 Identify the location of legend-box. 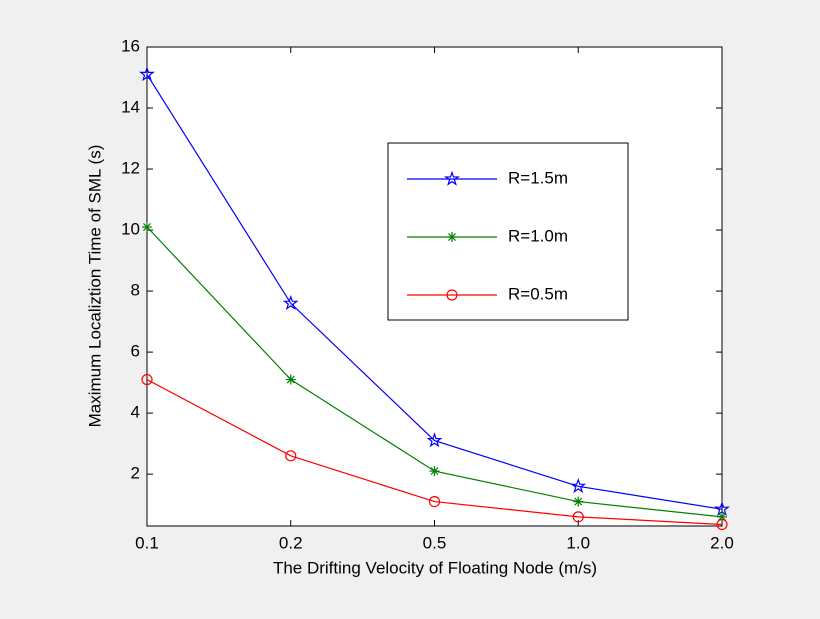
(508, 231).